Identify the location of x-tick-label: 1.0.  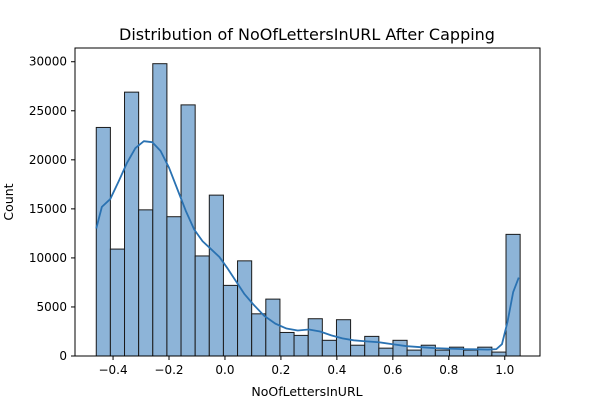
(504, 370).